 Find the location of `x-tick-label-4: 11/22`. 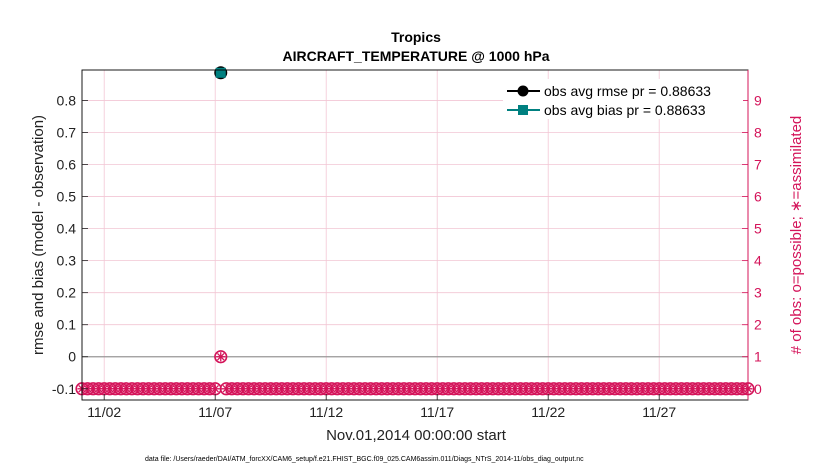

x-tick-label-4: 11/22 is located at coordinates (548, 412).